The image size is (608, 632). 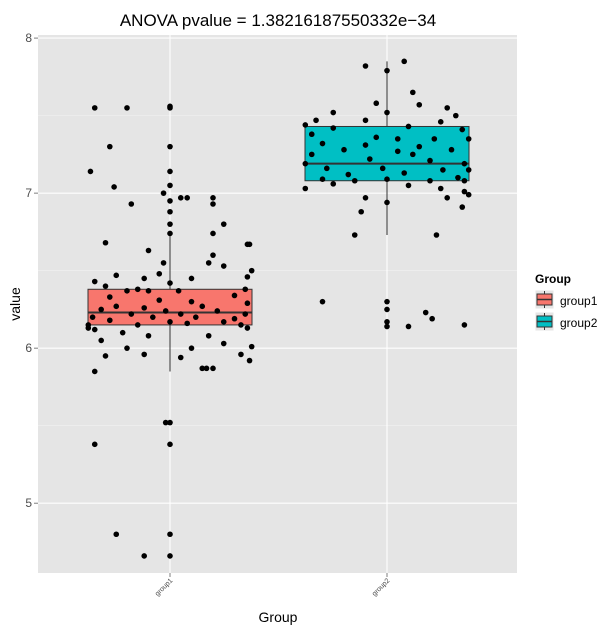 I want to click on legend-key-group1, so click(x=544, y=299).